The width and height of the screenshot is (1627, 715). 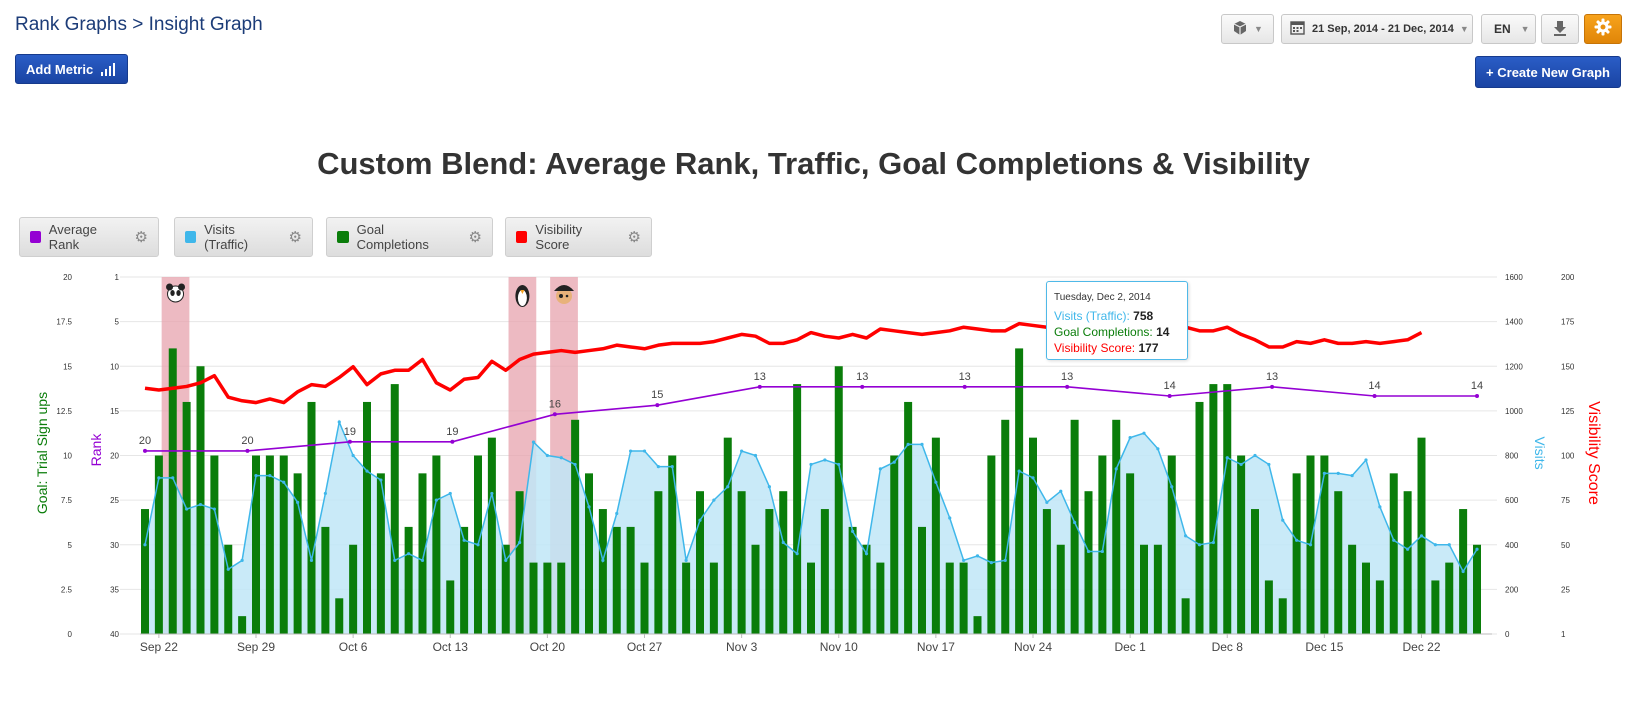 What do you see at coordinates (71, 24) in the screenshot?
I see `breadcrumb-rank-graphs-link: Rank Graphs` at bounding box center [71, 24].